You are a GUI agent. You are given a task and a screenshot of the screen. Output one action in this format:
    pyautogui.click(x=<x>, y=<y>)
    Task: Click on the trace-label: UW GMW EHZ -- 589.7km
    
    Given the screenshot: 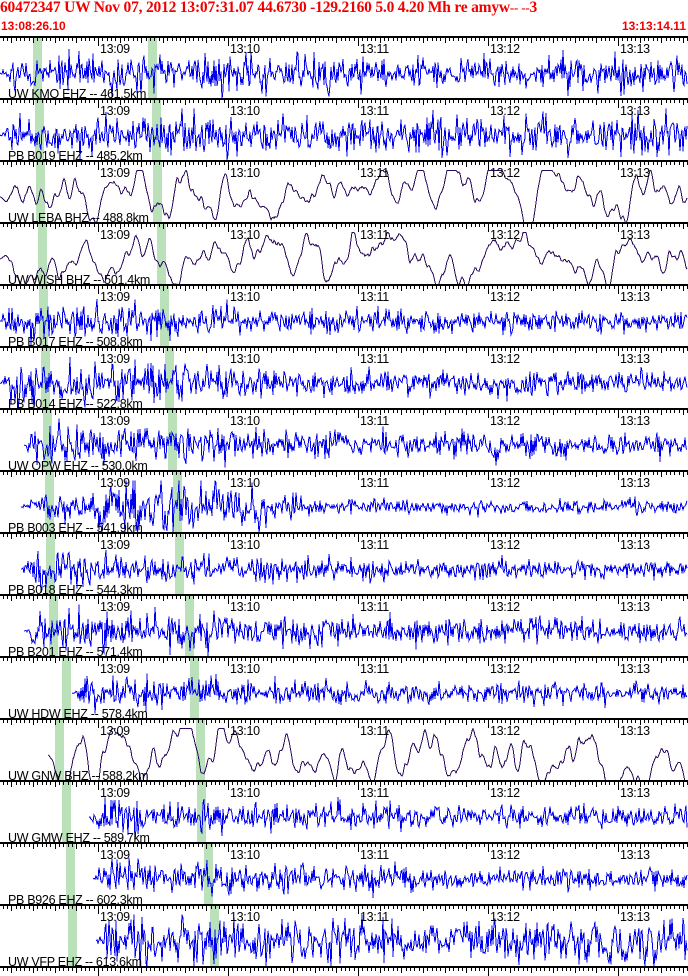 What is the action you would take?
    pyautogui.click(x=79, y=836)
    